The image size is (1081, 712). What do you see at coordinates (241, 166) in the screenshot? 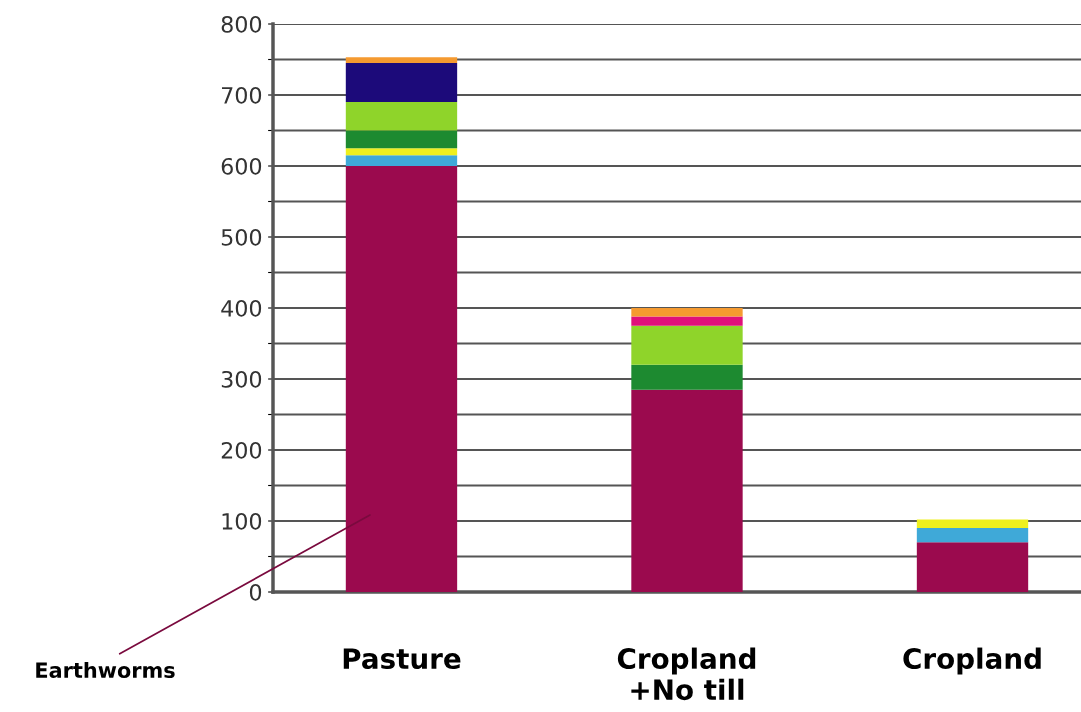
I see `y-tick-label: 600` at bounding box center [241, 166].